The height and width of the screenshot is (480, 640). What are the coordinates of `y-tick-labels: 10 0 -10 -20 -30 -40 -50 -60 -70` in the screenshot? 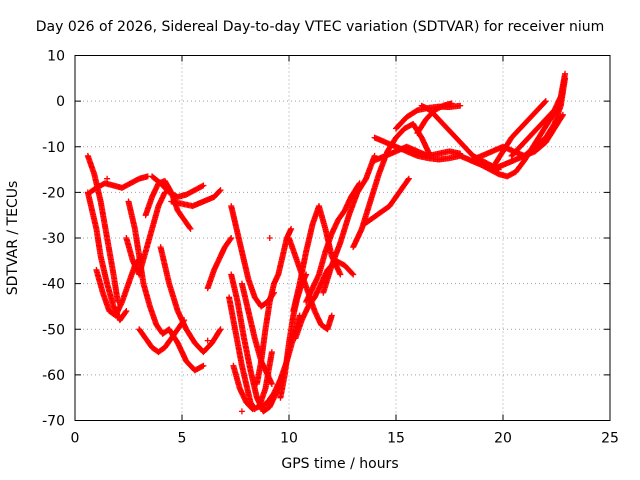 It's located at (53, 239).